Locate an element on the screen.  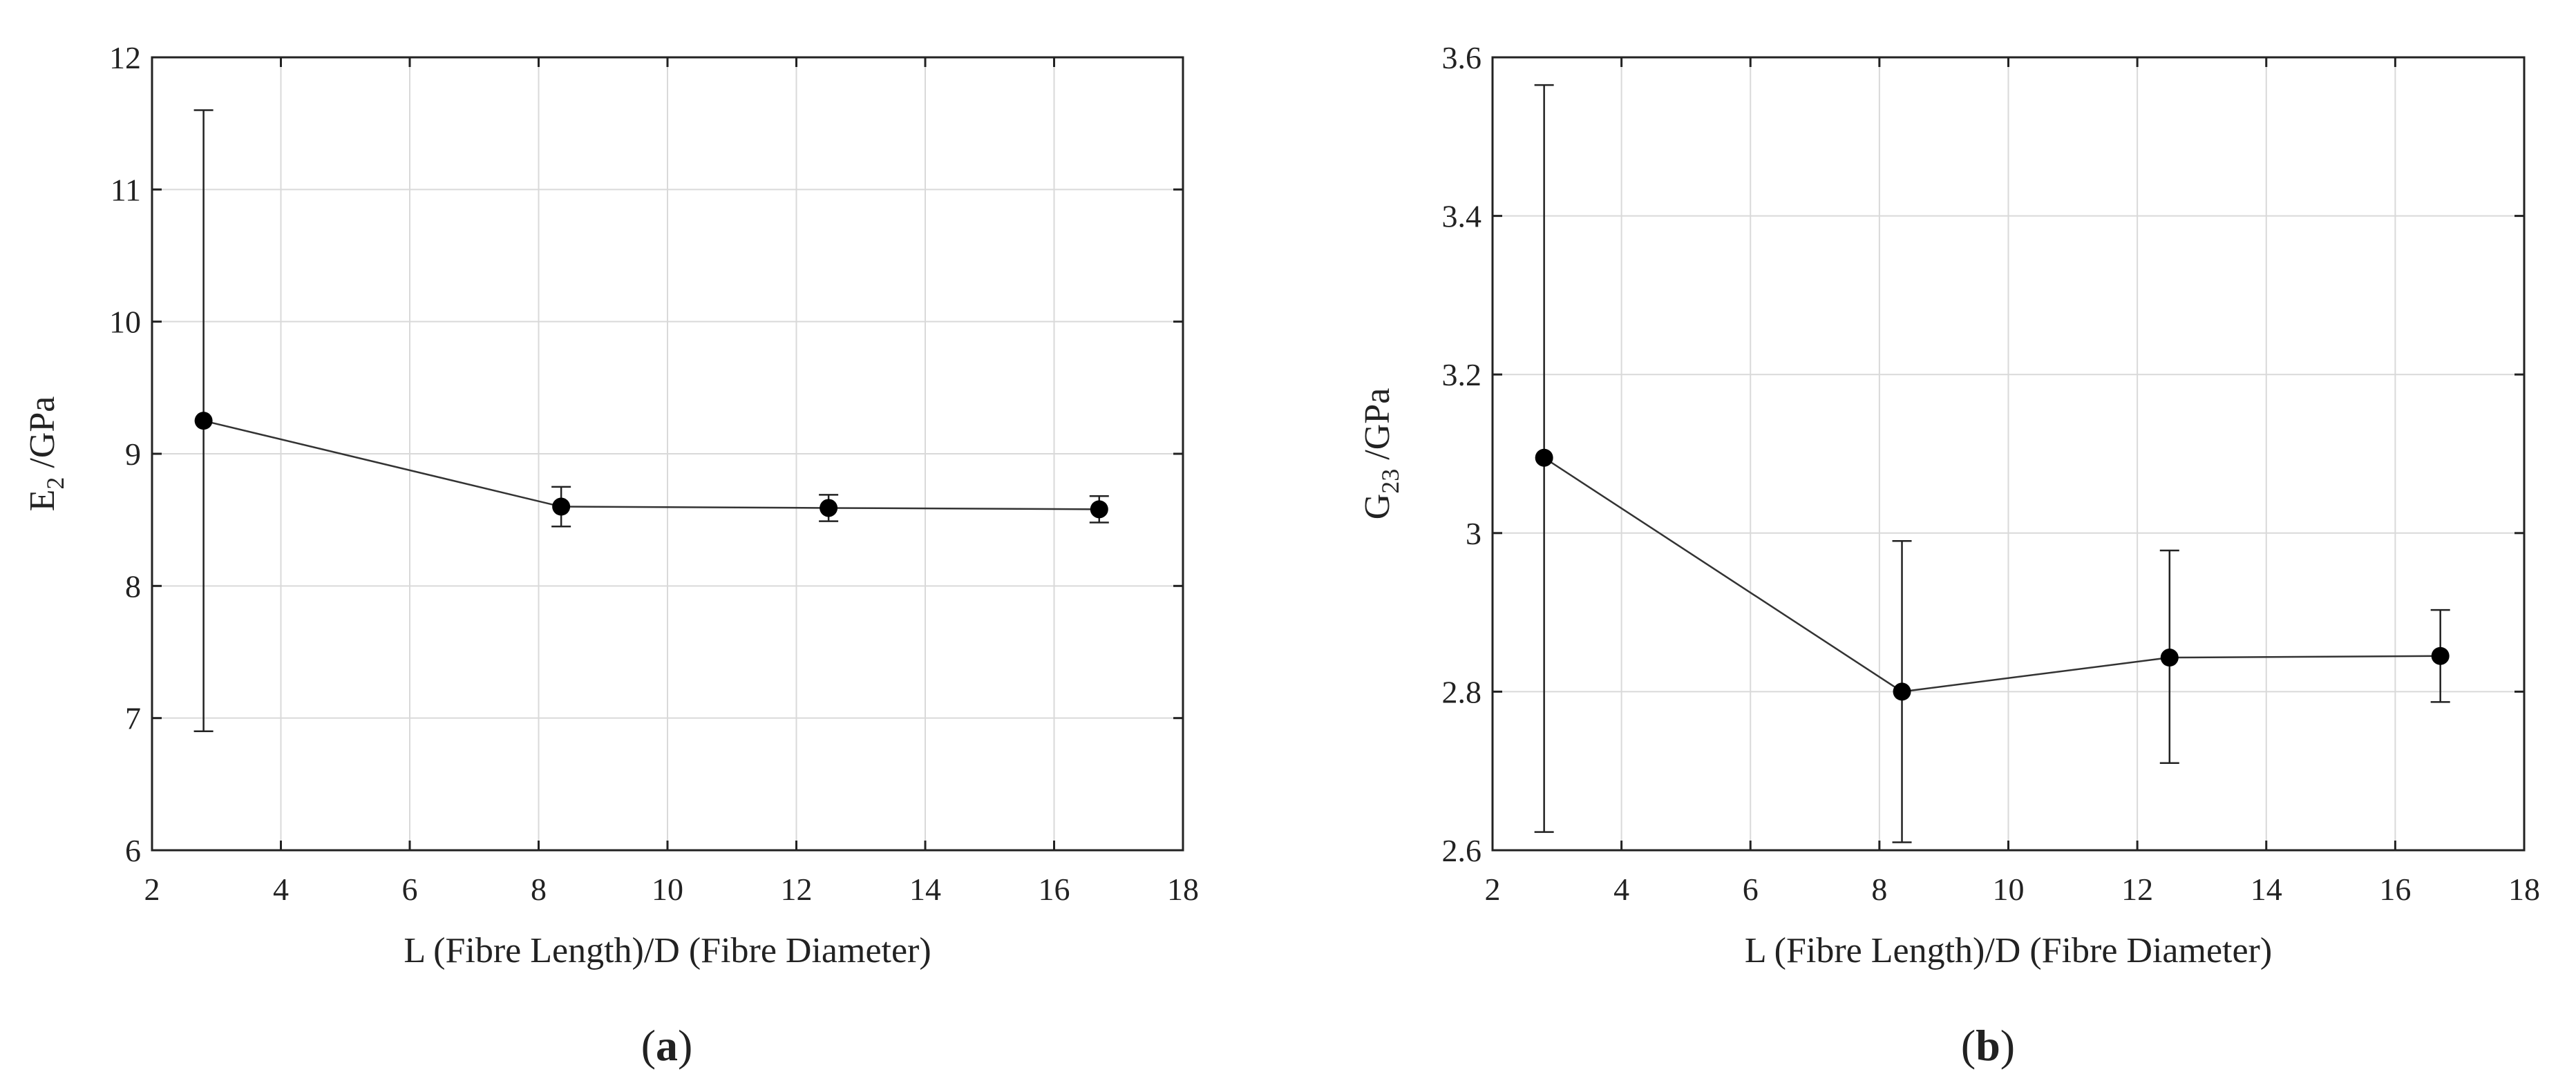
y-axis-label: G23 /GPa is located at coordinates (1381, 454).